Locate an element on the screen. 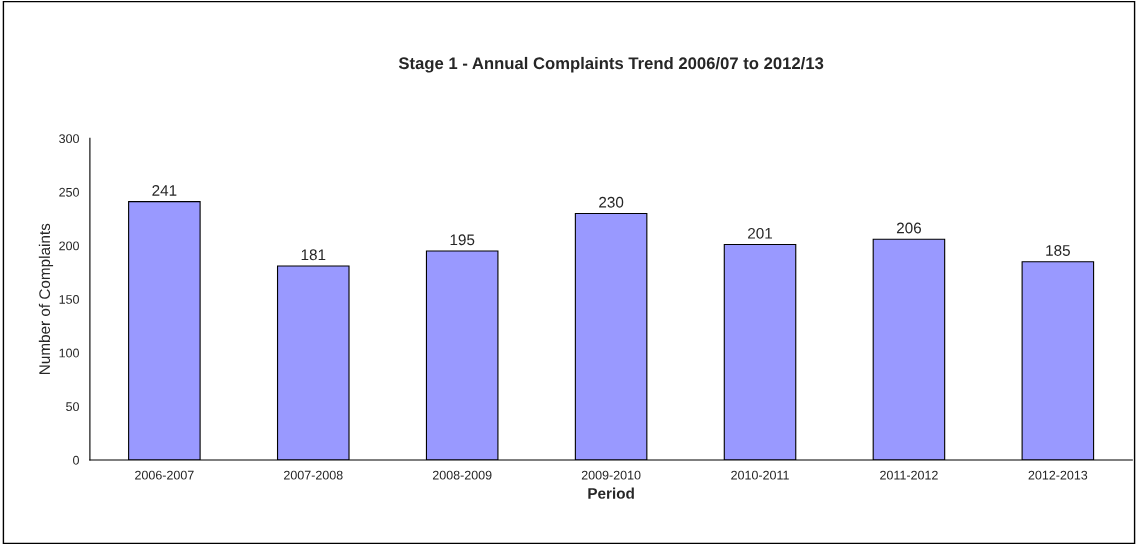  data-label: 181 is located at coordinates (313, 255).